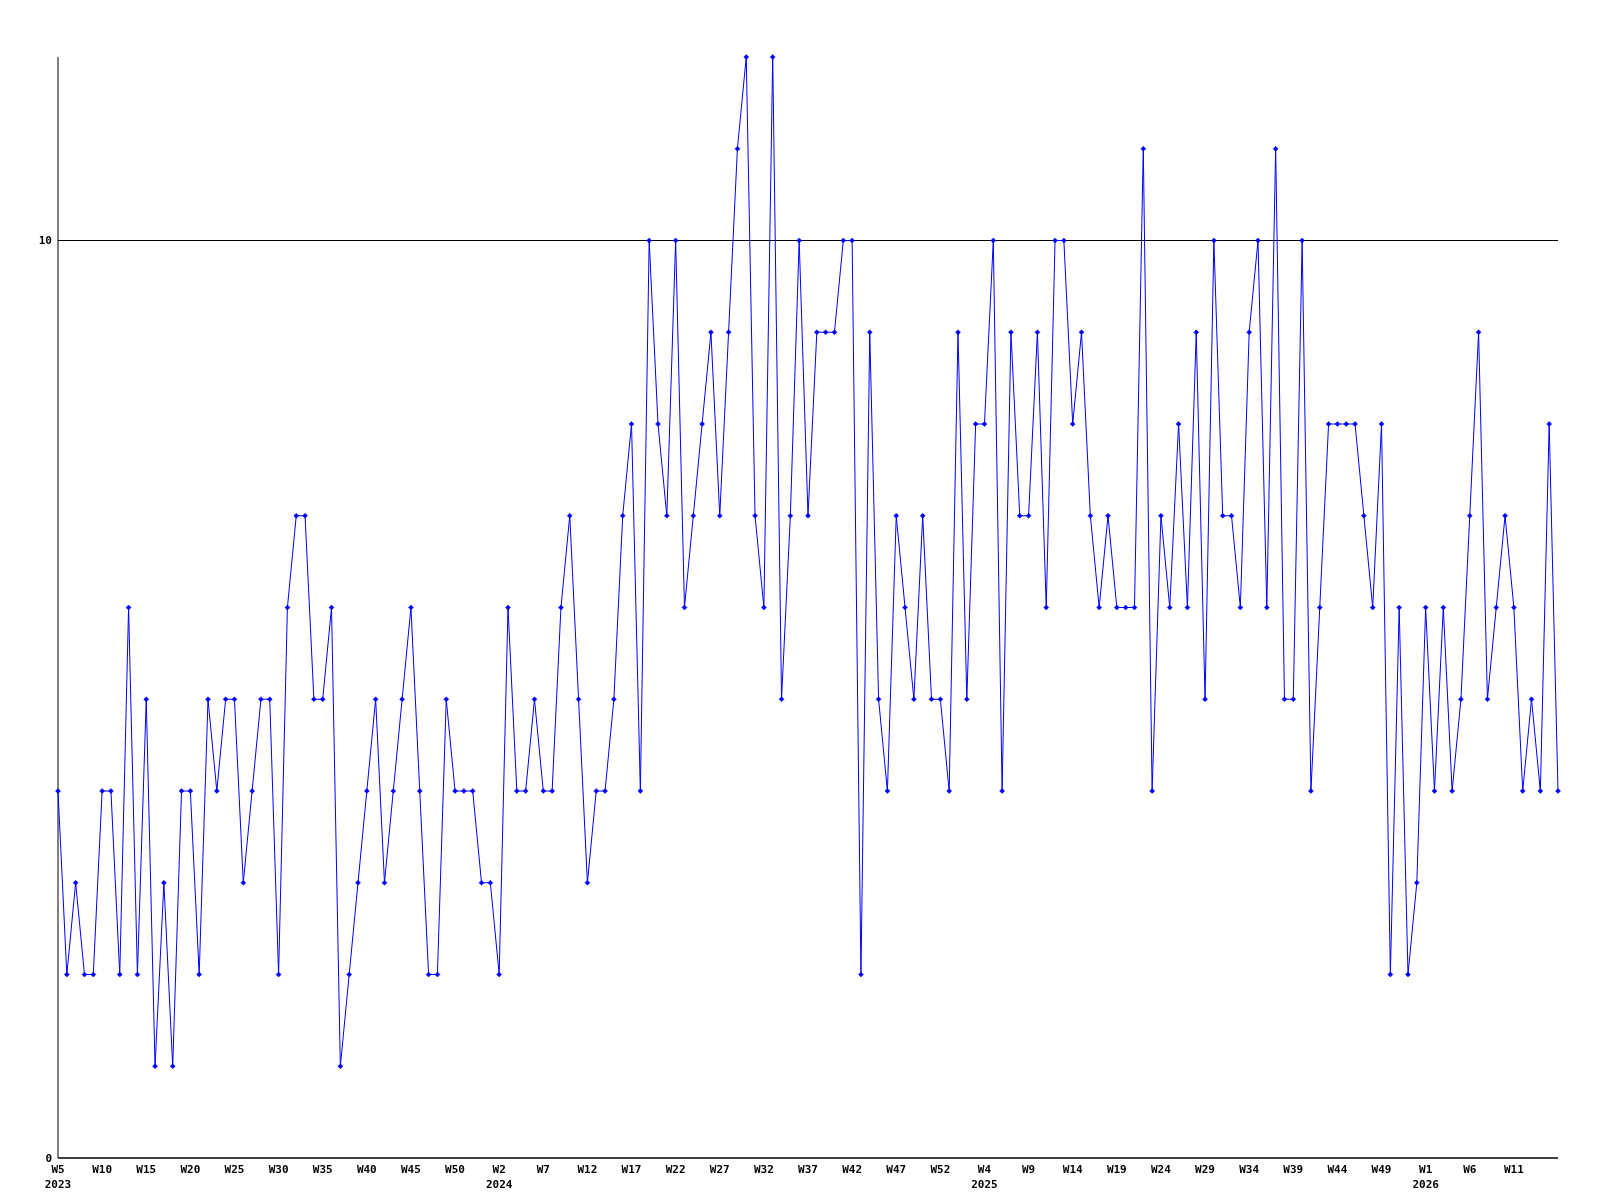 This screenshot has width=1600, height=1200. I want to click on x-tick-label: W4 2025, so click(984, 1177).